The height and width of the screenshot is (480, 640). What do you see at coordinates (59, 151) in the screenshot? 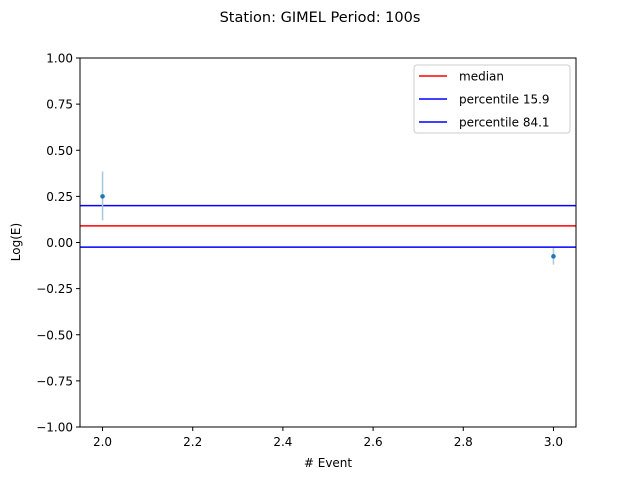
I see `y-tick-label: 0.50` at bounding box center [59, 151].